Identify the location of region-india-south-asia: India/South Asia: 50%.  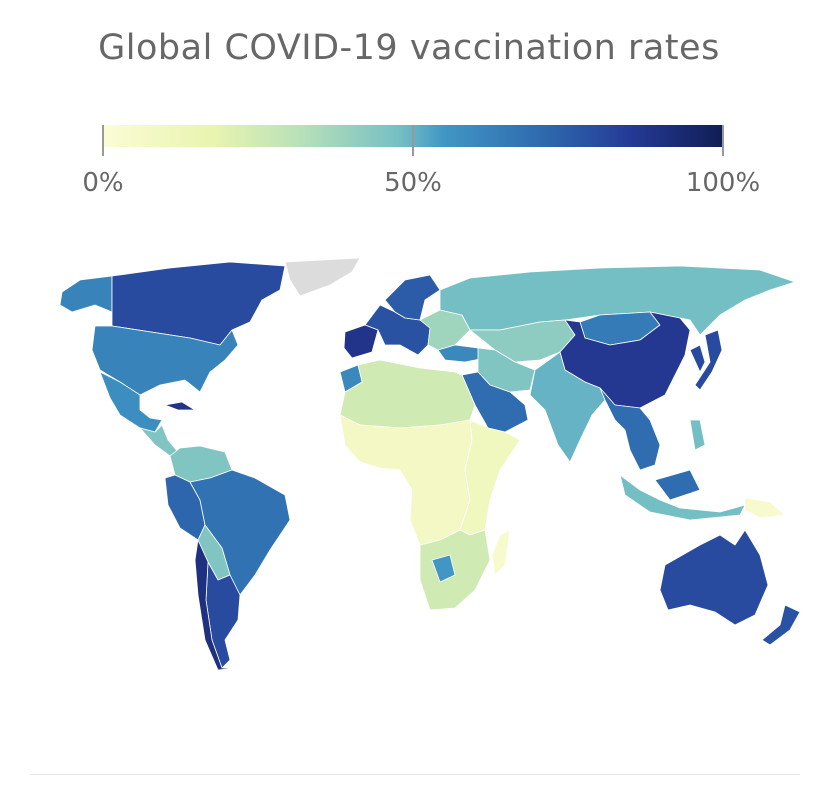
(567, 407).